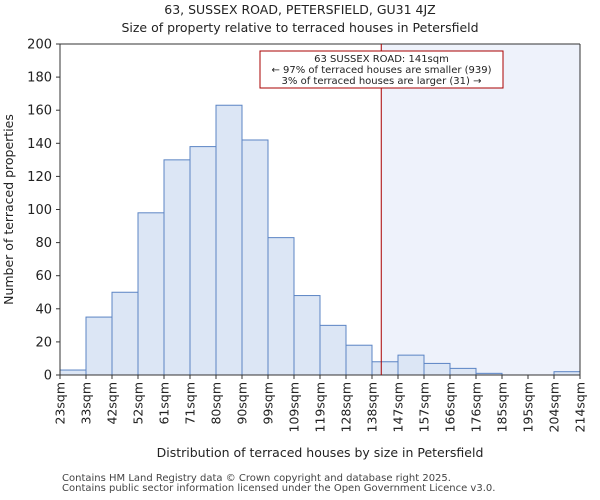  Describe the element at coordinates (381, 59) in the screenshot. I see `annotation-text-1: 63 SUSSEX ROAD: 141sqm` at that location.